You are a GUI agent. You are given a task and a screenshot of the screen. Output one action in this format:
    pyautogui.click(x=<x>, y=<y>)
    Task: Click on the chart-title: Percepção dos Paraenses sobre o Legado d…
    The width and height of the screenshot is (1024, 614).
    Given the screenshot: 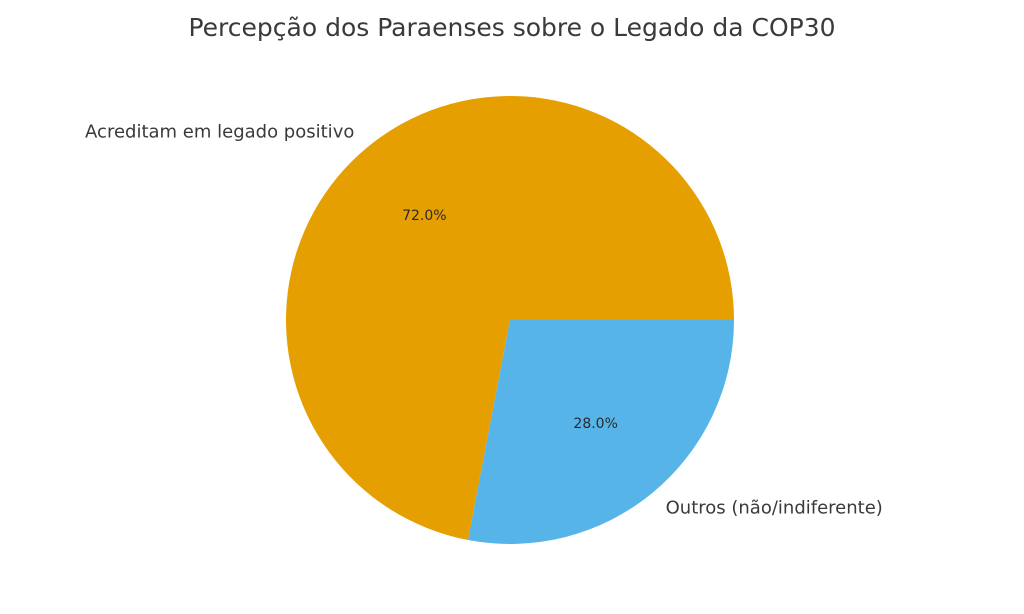 What is the action you would take?
    pyautogui.click(x=512, y=27)
    